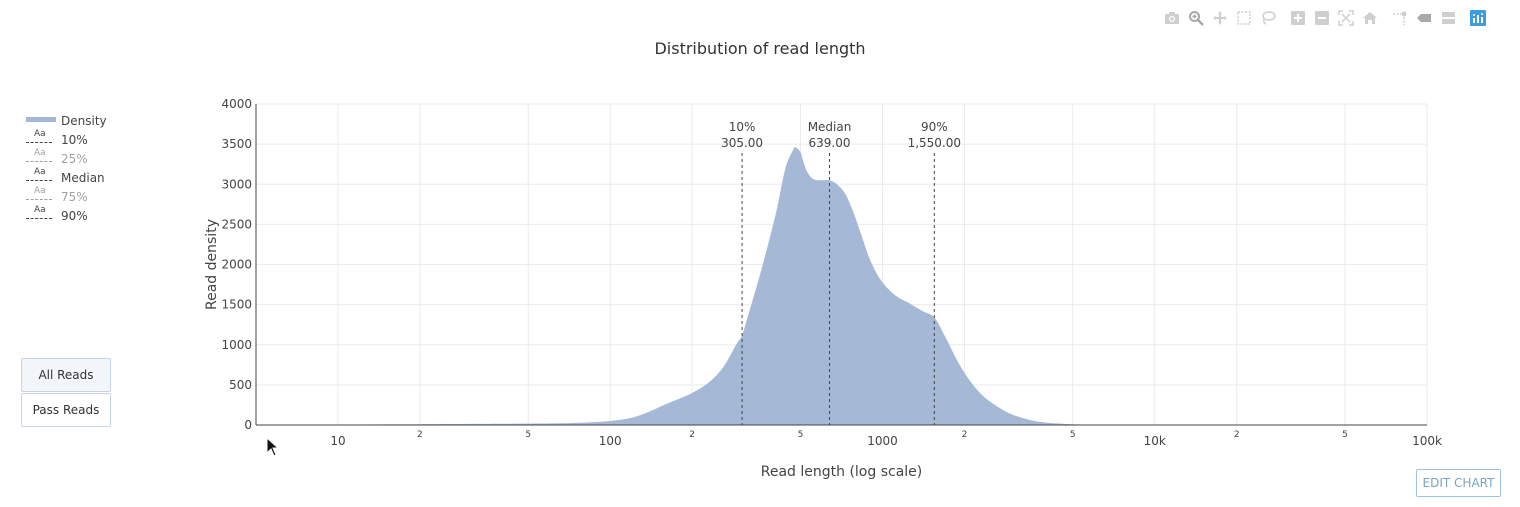  What do you see at coordinates (1268, 18) in the screenshot?
I see `lasso-select-icon` at bounding box center [1268, 18].